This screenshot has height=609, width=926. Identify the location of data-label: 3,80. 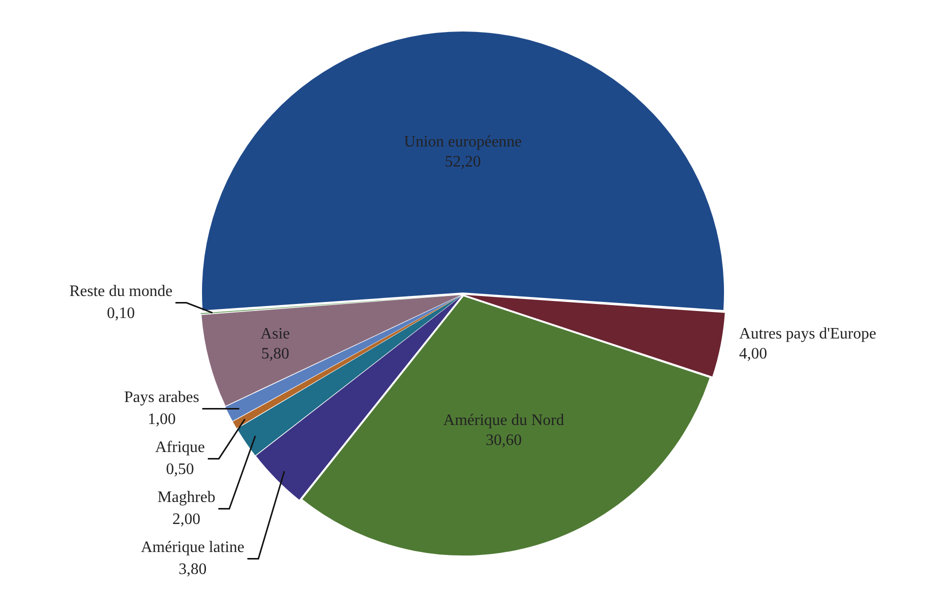
(192, 569).